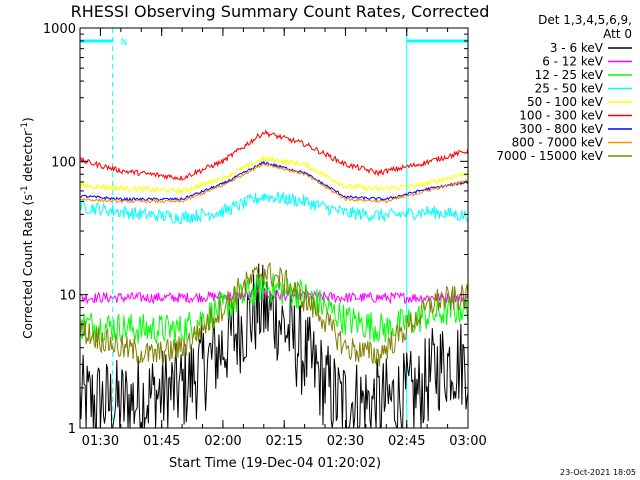 This screenshot has height=480, width=640. Describe the element at coordinates (59, 29) in the screenshot. I see `y-tick-label: 1000` at that location.